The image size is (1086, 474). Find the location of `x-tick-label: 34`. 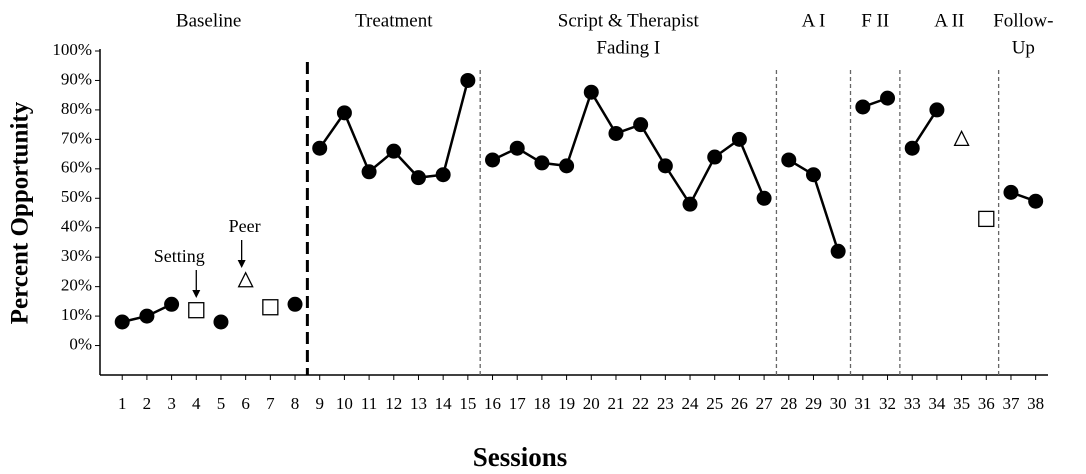

x-tick-label: 34 is located at coordinates (937, 403).